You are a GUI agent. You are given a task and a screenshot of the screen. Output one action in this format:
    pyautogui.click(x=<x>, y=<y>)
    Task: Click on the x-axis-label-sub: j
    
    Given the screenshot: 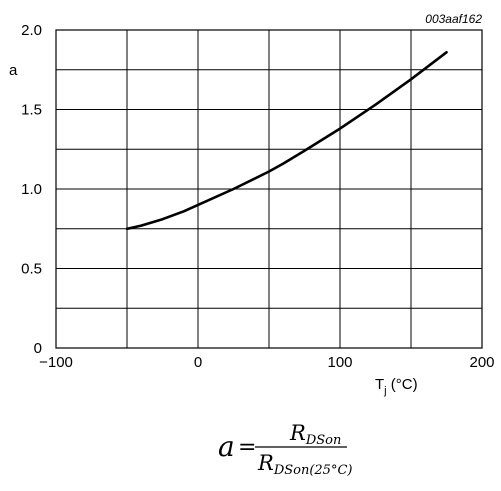 What is the action you would take?
    pyautogui.click(x=384, y=391)
    